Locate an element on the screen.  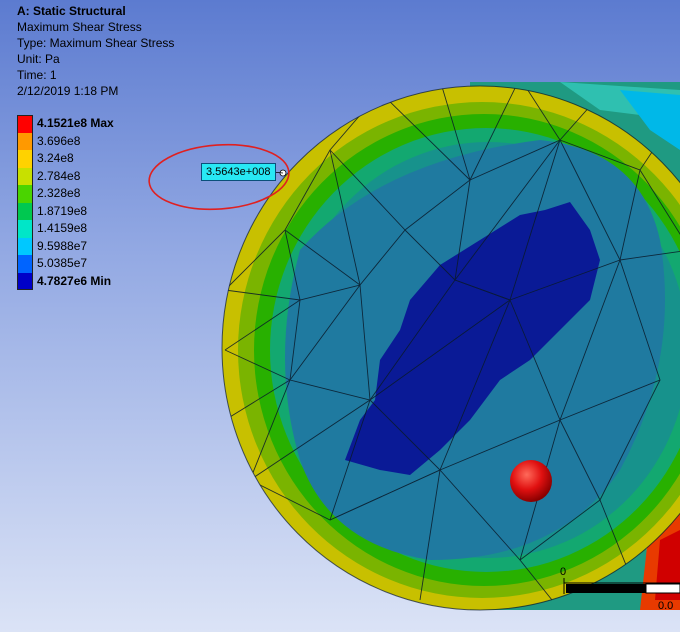
legend-value-label: 4.1521e8 Max is located at coordinates (75, 123).